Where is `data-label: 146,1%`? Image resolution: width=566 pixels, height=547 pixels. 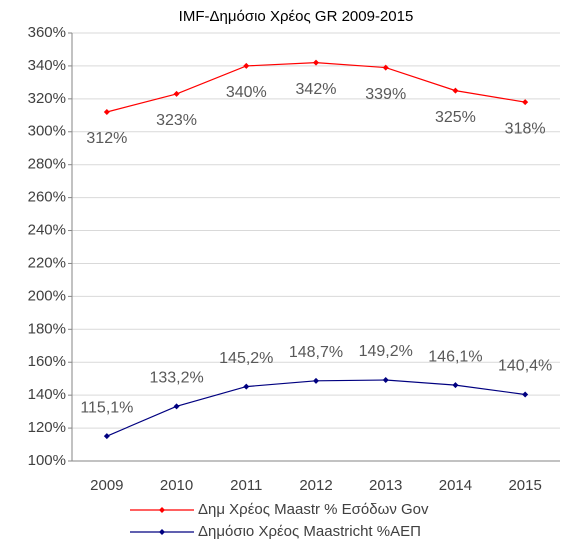 data-label: 146,1% is located at coordinates (455, 356).